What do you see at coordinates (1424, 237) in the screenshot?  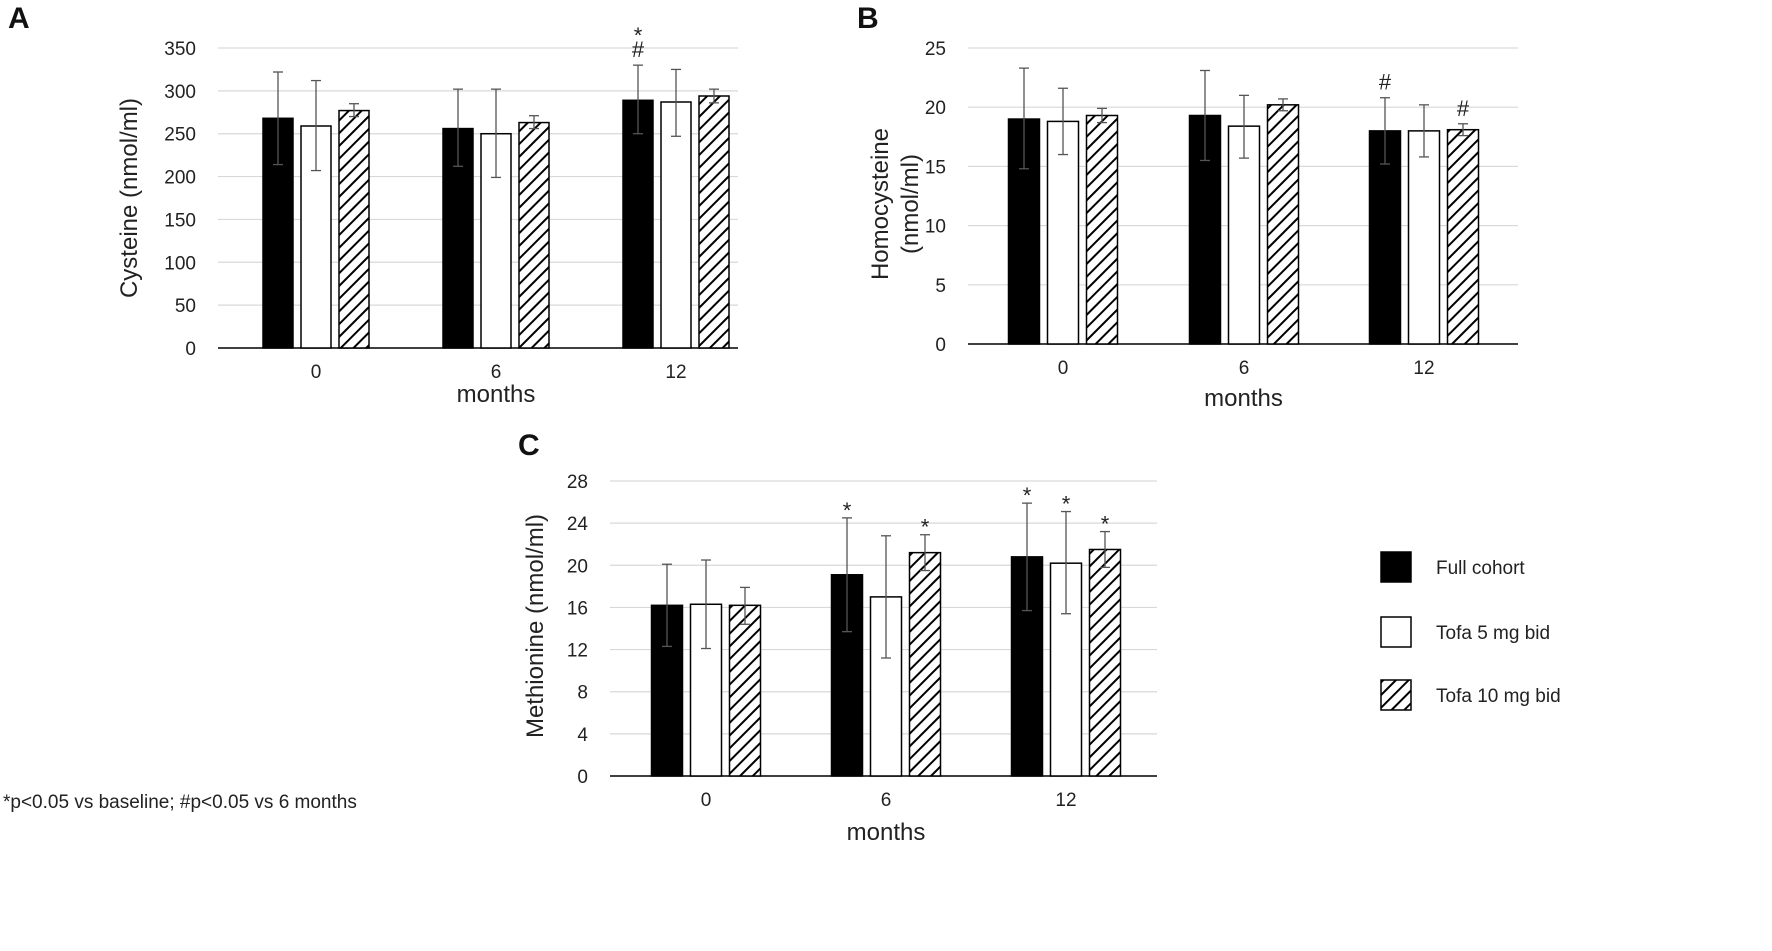 I see `bar-b-12-tofa-5-mg-bid` at bounding box center [1424, 237].